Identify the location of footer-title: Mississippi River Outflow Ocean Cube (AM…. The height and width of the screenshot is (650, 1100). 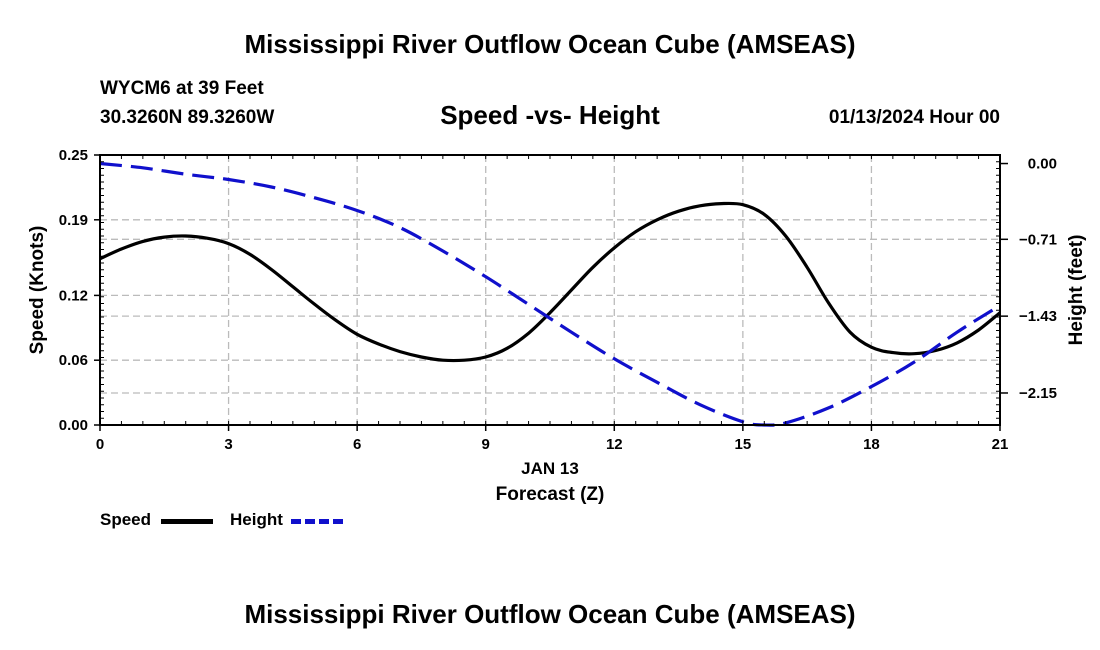
(550, 614).